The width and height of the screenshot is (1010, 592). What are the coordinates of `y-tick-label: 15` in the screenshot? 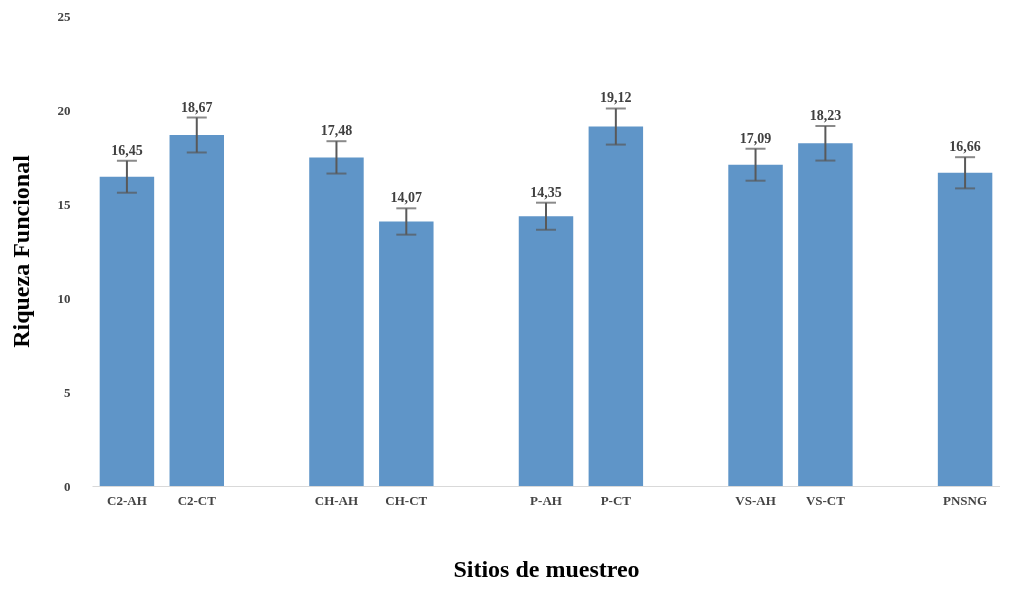 It's located at (64, 204).